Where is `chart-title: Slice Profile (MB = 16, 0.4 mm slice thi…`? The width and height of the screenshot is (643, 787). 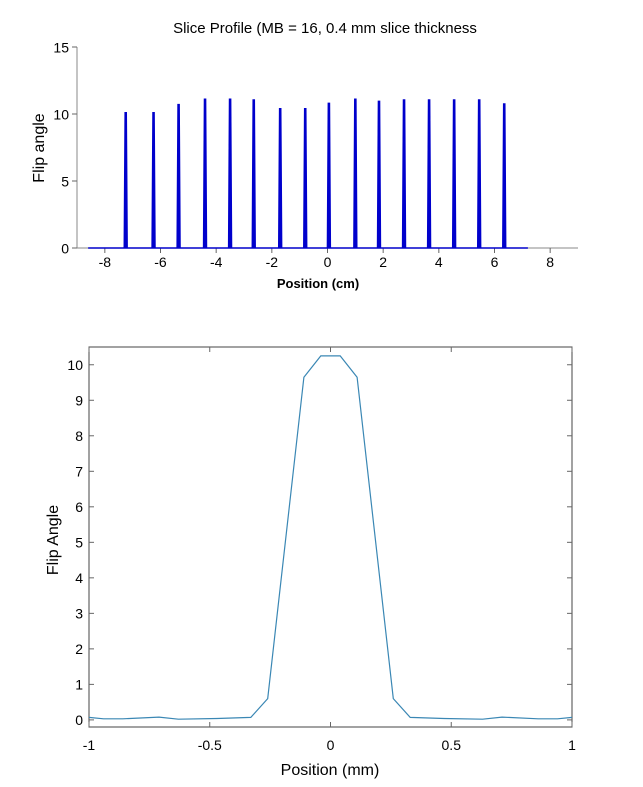
chart-title: Slice Profile (MB = 16, 0.4 mm slice thi… is located at coordinates (325, 28).